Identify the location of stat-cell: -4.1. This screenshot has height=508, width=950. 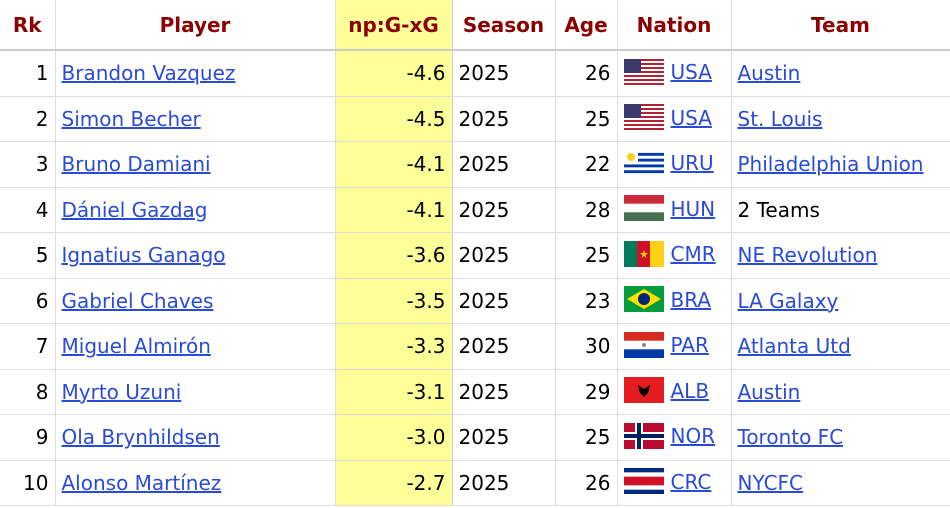
(393, 210).